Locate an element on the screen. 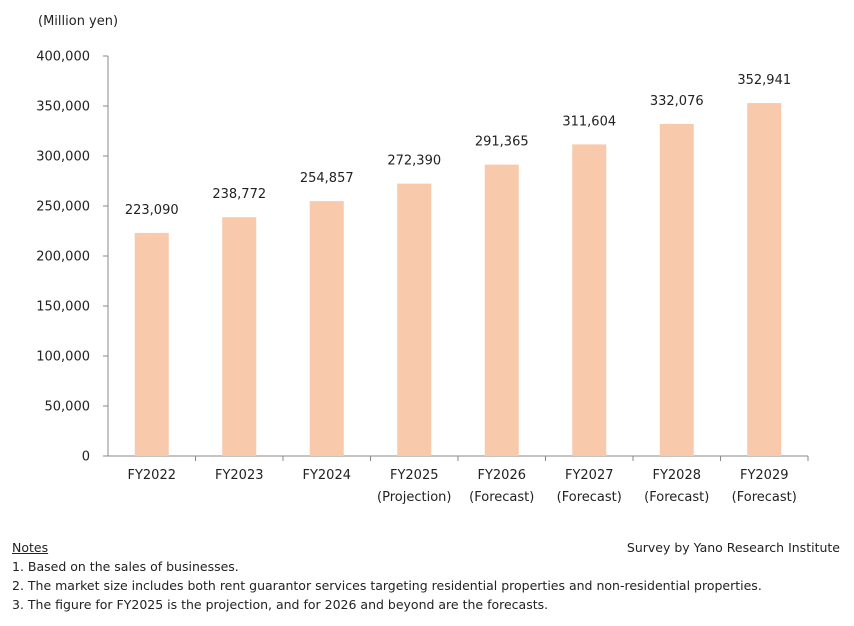 This screenshot has height=626, width=854. y-tick-label: 300,000 is located at coordinates (63, 157).